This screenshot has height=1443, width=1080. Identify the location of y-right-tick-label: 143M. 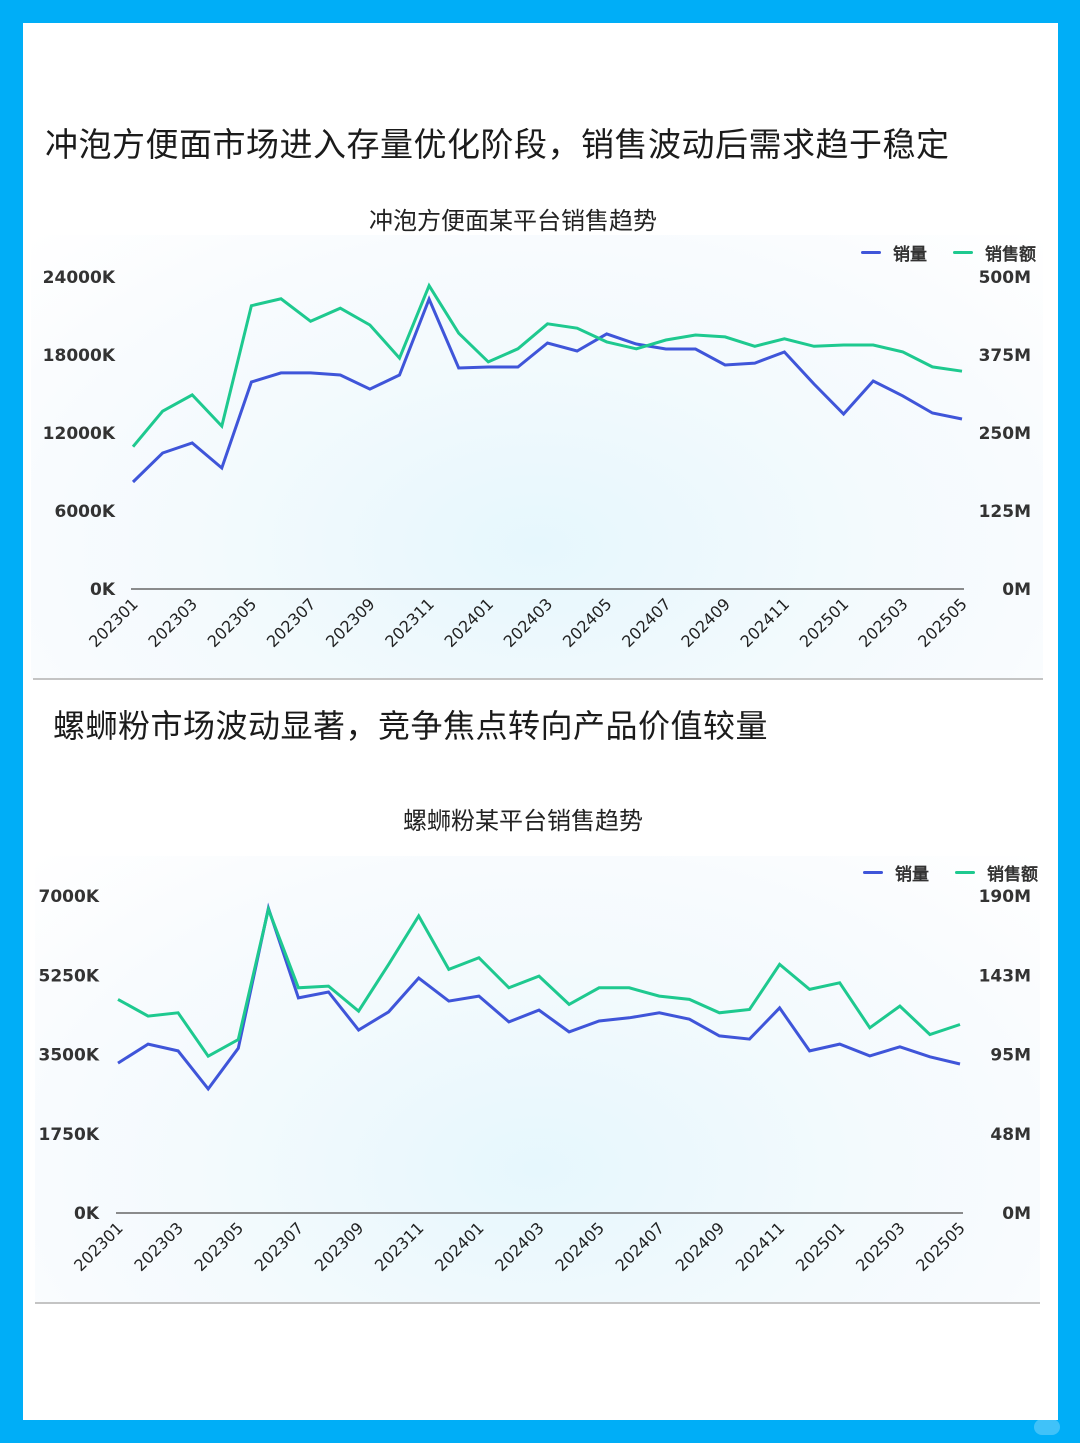
(1005, 976).